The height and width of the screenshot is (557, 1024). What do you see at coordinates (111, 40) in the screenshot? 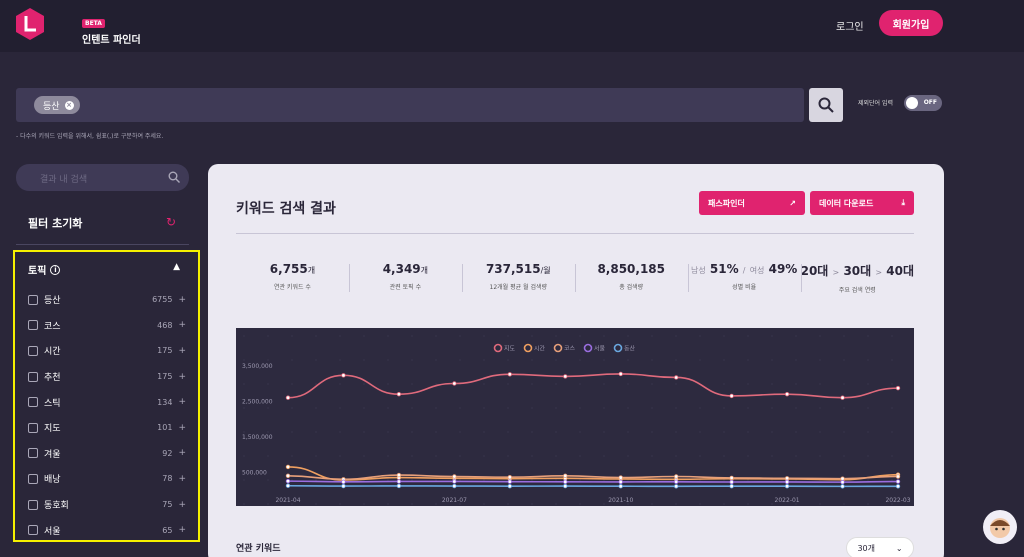
I see `brand-name: 인텐트 파인더` at bounding box center [111, 40].